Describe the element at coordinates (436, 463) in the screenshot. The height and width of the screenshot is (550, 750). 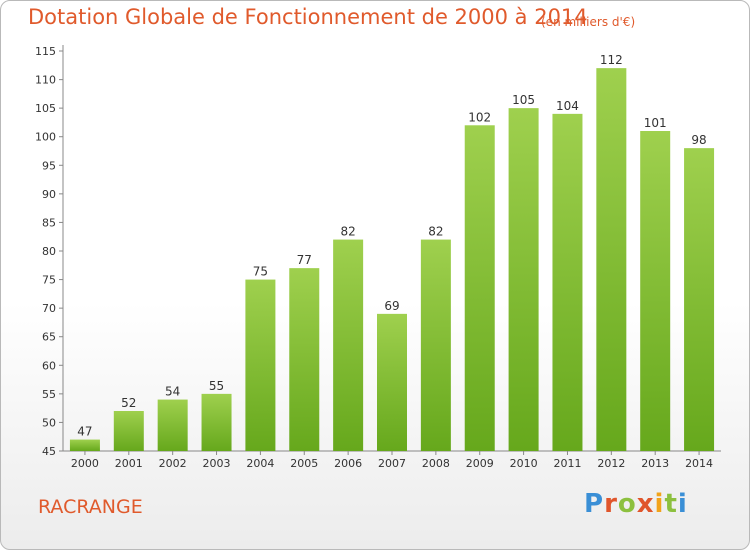
I see `x-tick-label: 2008` at that location.